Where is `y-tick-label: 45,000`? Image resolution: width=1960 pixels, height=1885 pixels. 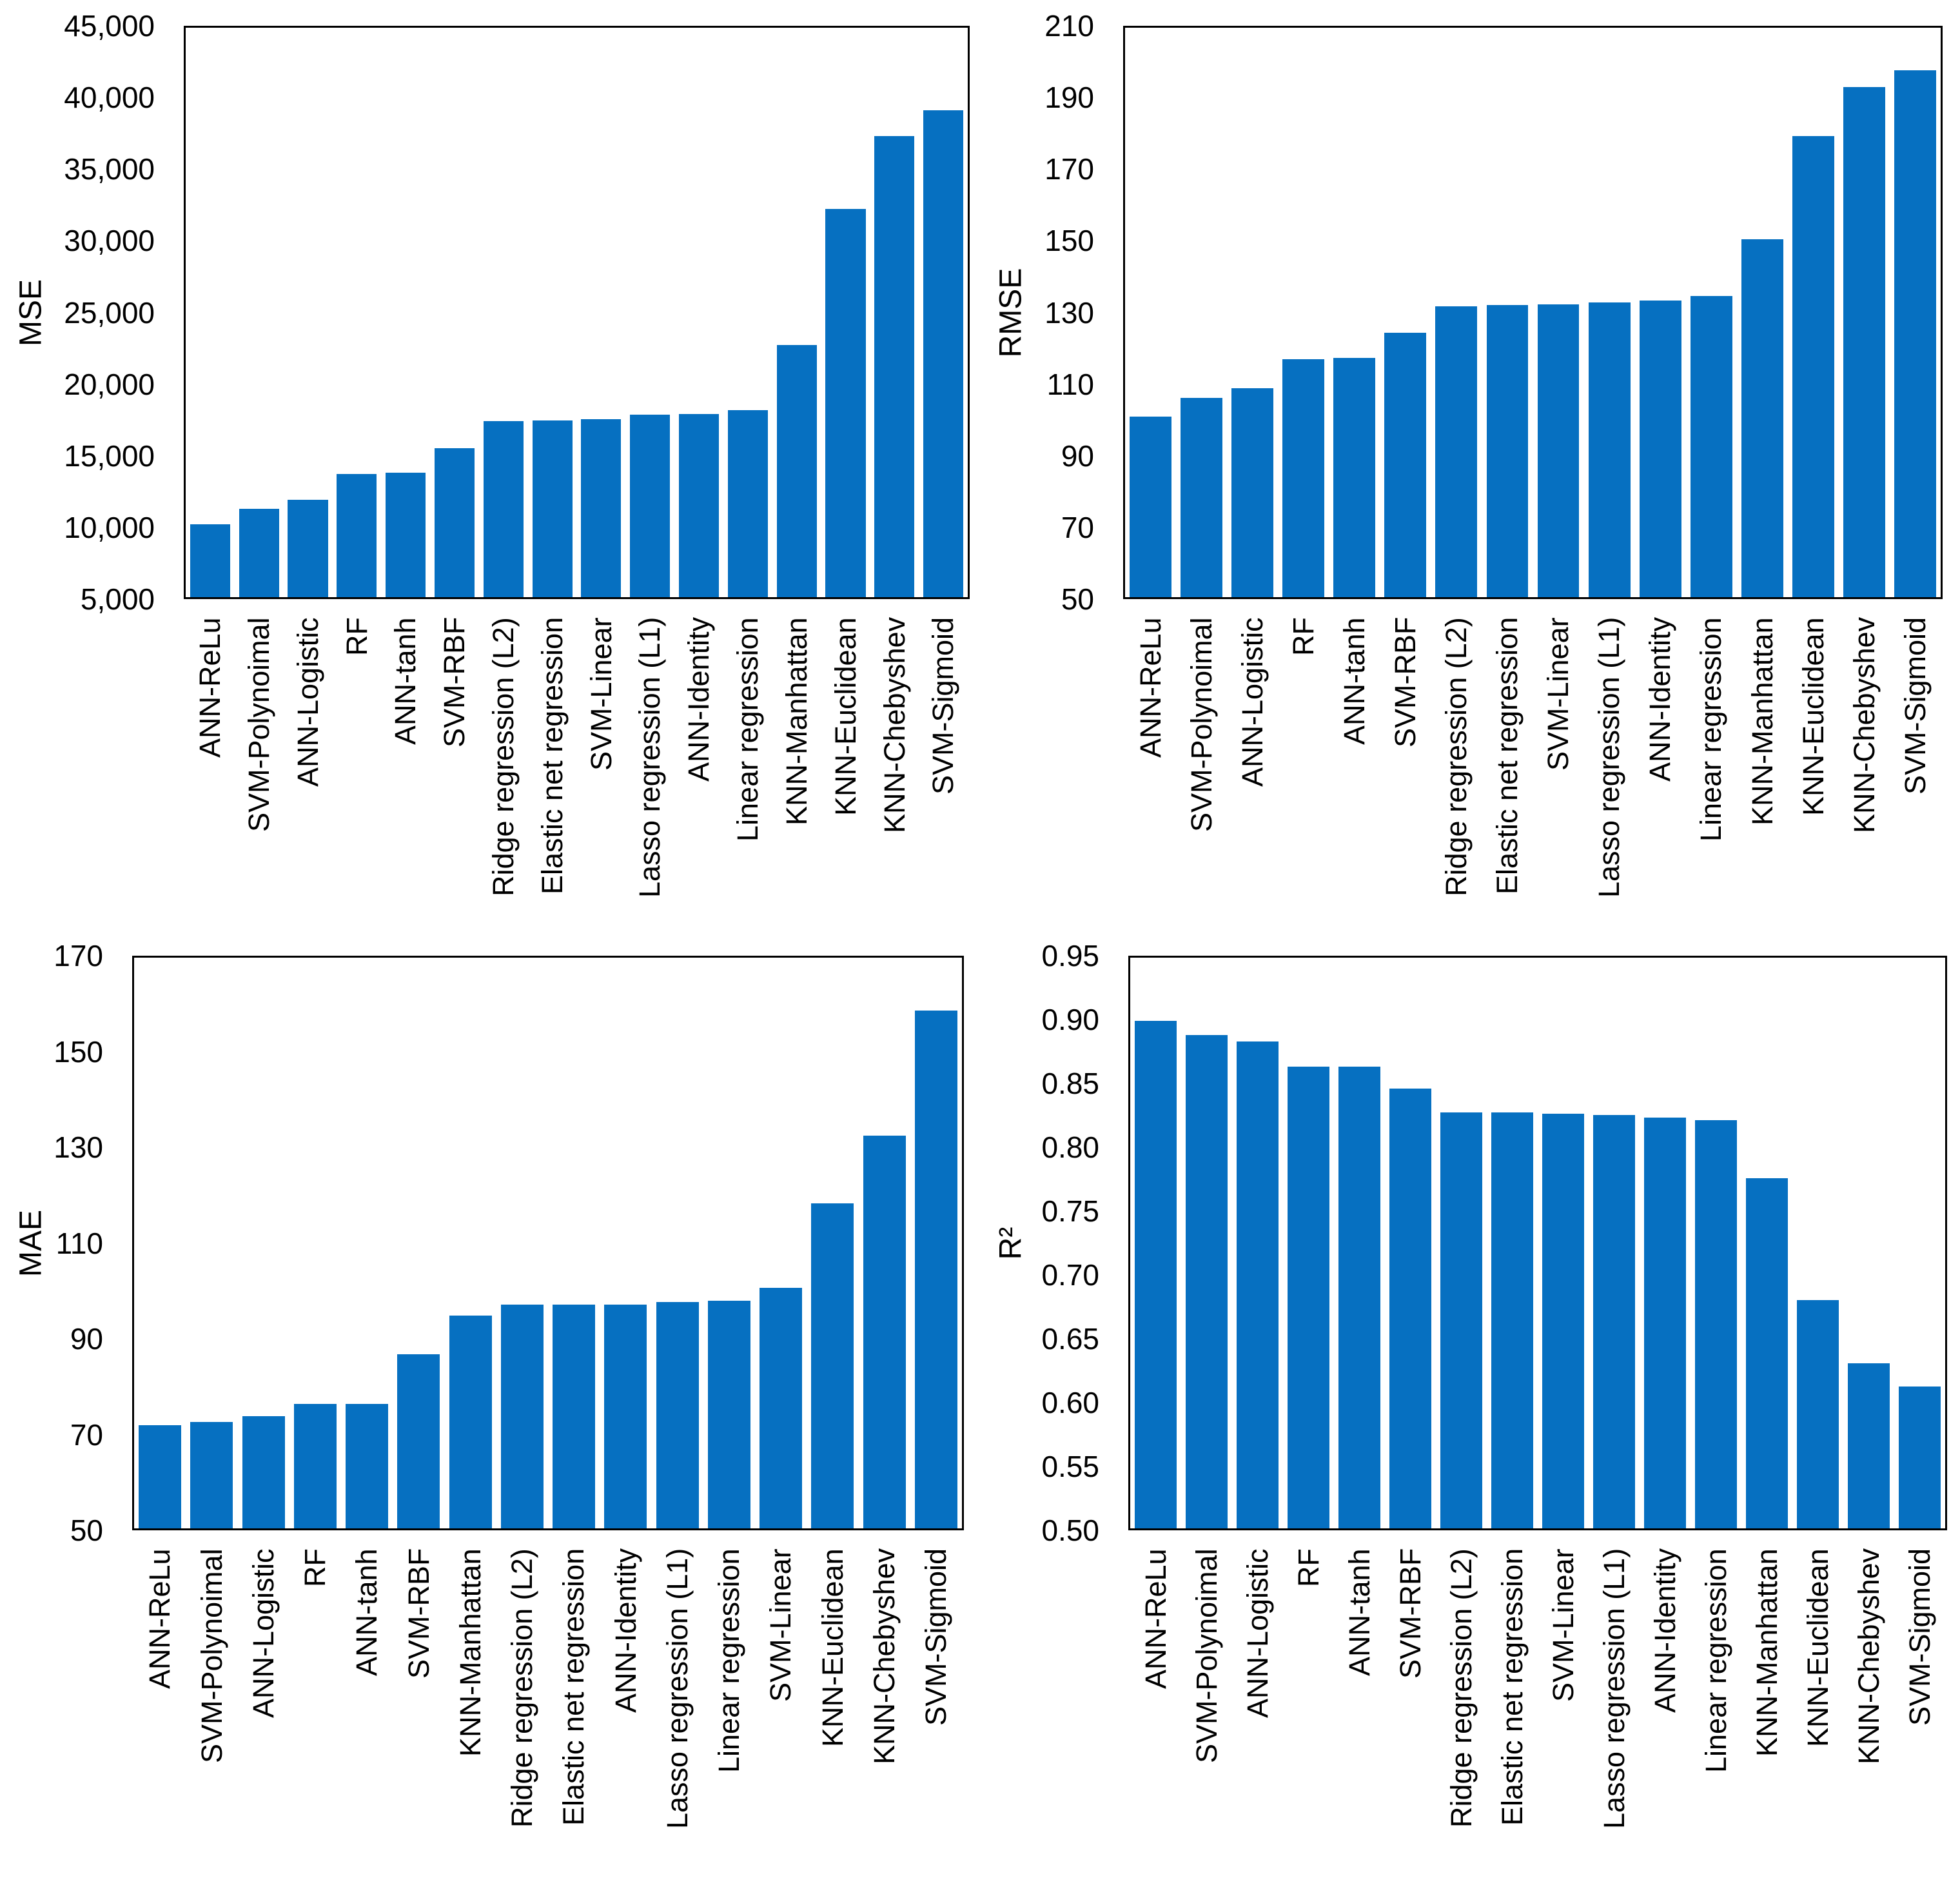
y-tick-label: 45,000 is located at coordinates (109, 26).